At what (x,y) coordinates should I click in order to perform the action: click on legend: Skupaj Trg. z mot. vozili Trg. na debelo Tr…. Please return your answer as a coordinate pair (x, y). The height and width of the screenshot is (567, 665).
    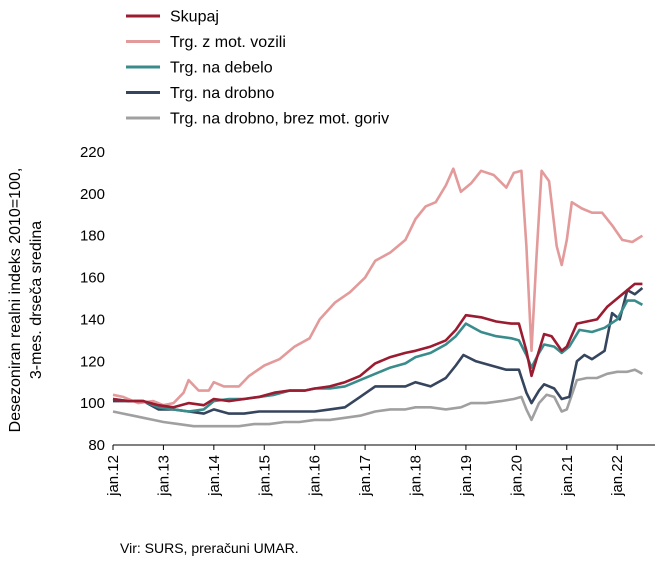
    Looking at the image, I should click on (257, 68).